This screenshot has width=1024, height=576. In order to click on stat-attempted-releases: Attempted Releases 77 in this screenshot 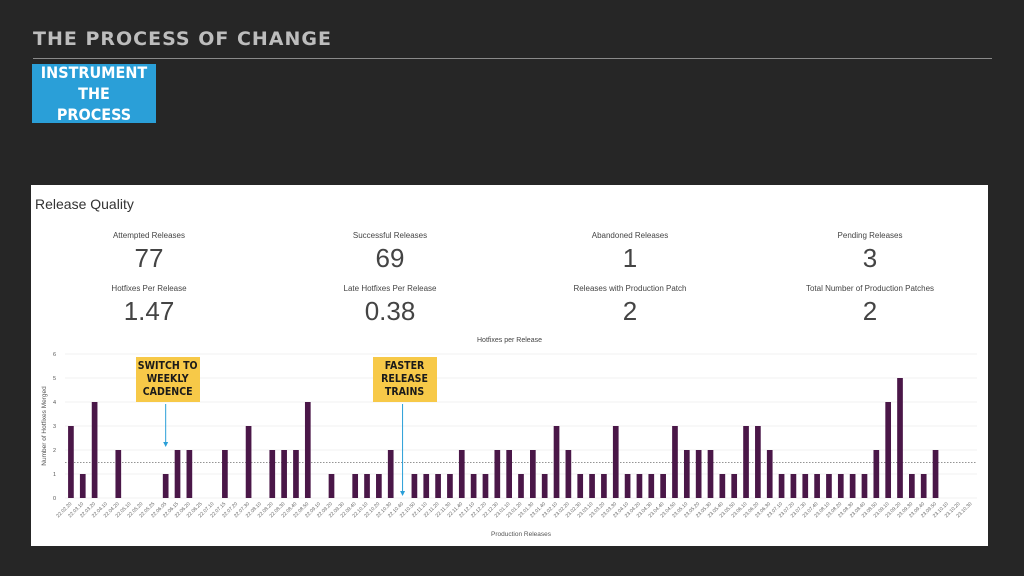, I will do `click(149, 252)`.